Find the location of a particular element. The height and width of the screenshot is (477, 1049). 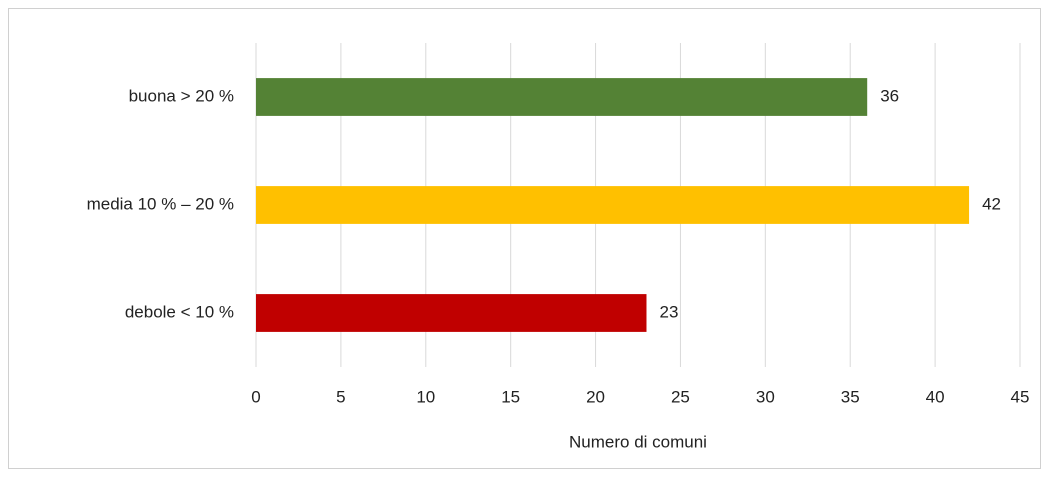

data-label: 23 is located at coordinates (668, 311).